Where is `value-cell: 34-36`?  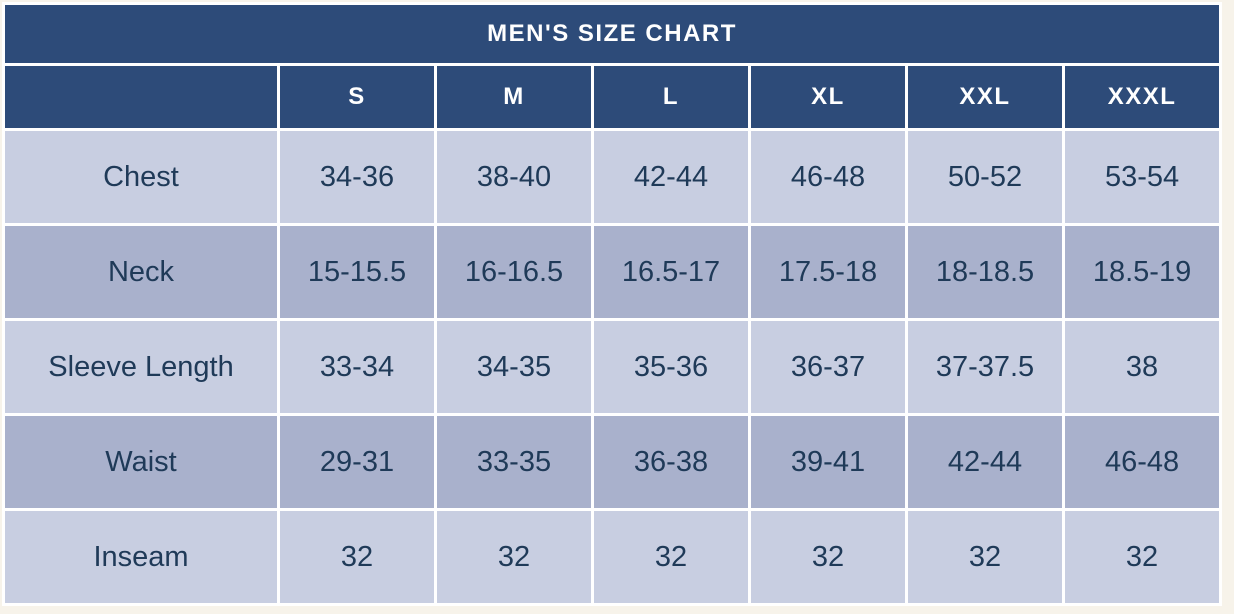
value-cell: 34-36 is located at coordinates (357, 177).